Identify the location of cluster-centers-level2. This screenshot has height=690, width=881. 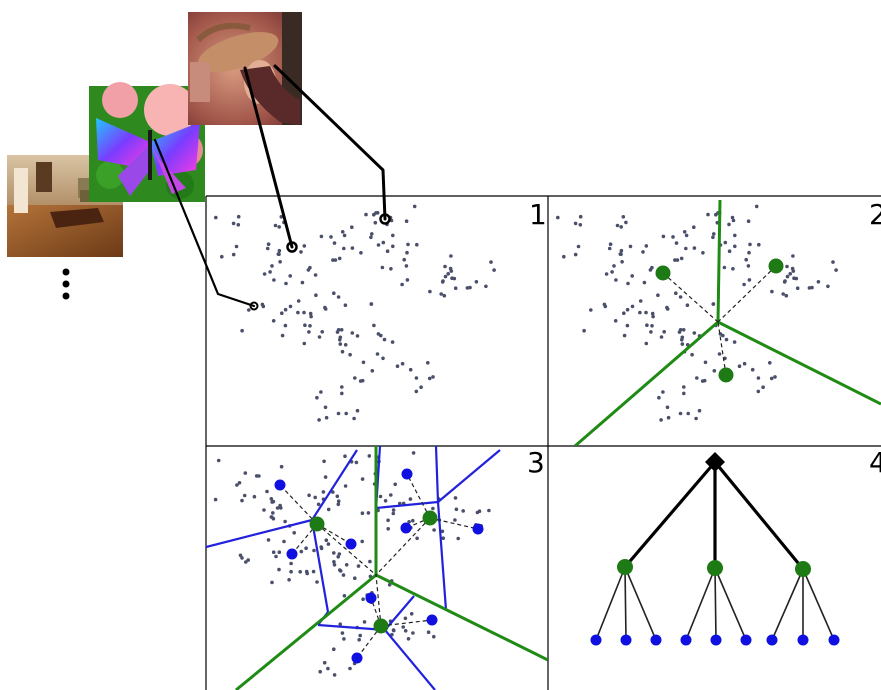
(379, 566).